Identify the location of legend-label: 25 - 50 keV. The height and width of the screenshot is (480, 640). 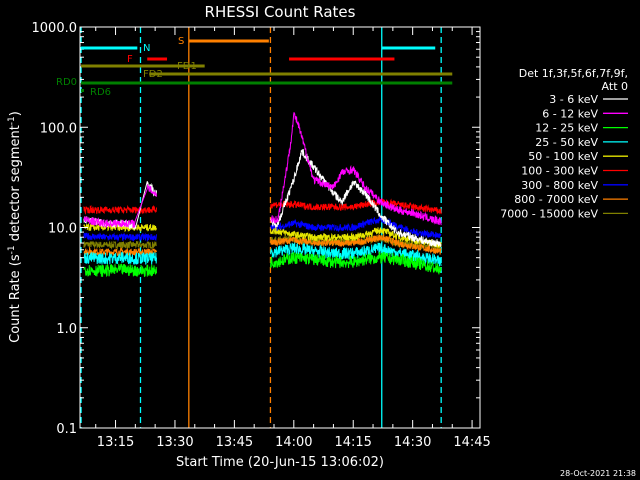
(566, 142).